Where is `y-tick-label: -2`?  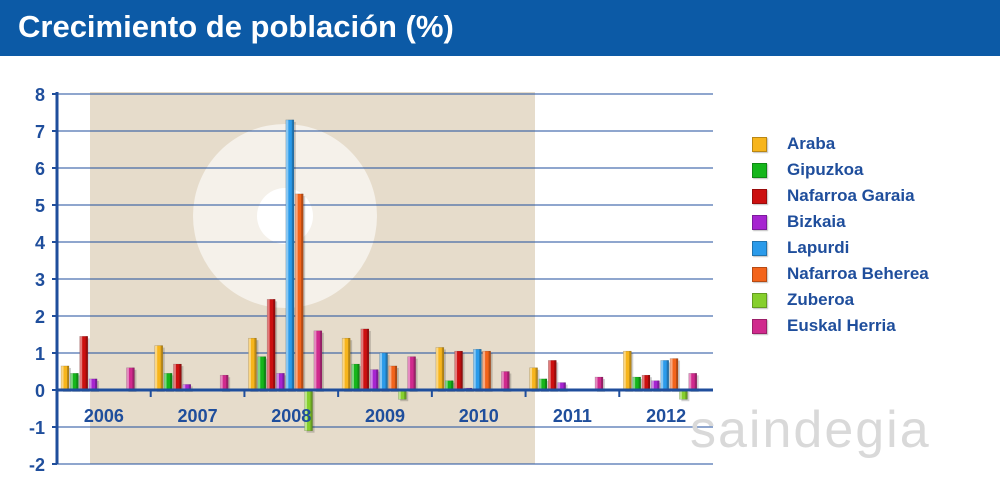
y-tick-label: -2 is located at coordinates (37, 465).